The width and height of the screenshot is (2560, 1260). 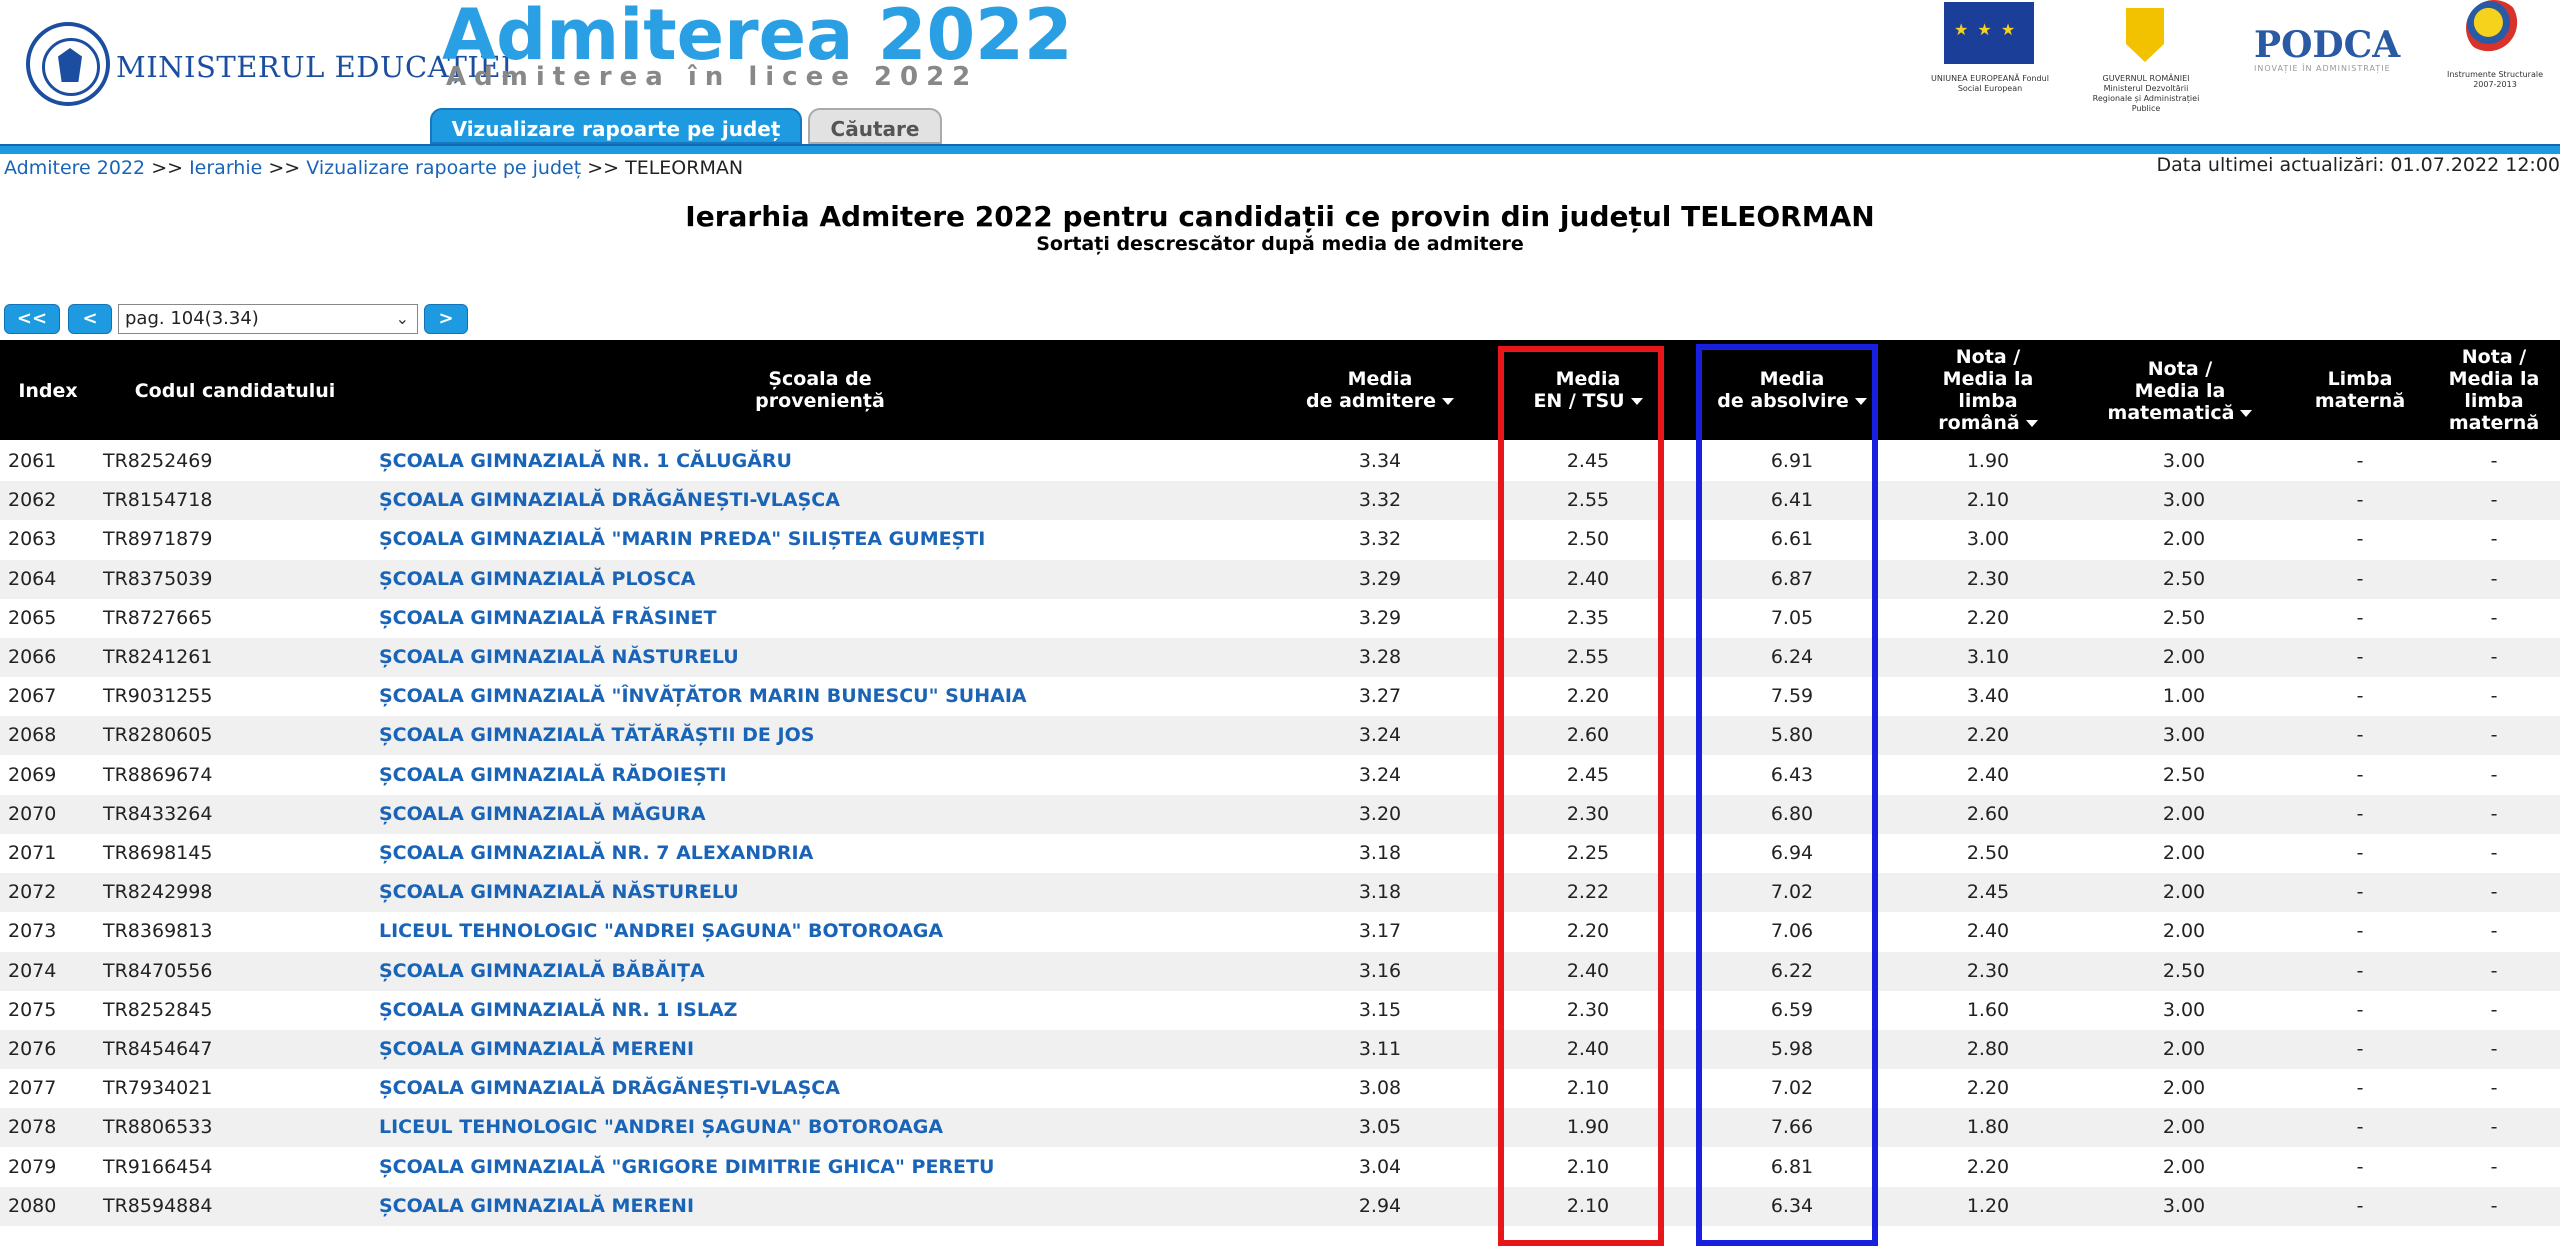 I want to click on next-page-button: >, so click(x=446, y=319).